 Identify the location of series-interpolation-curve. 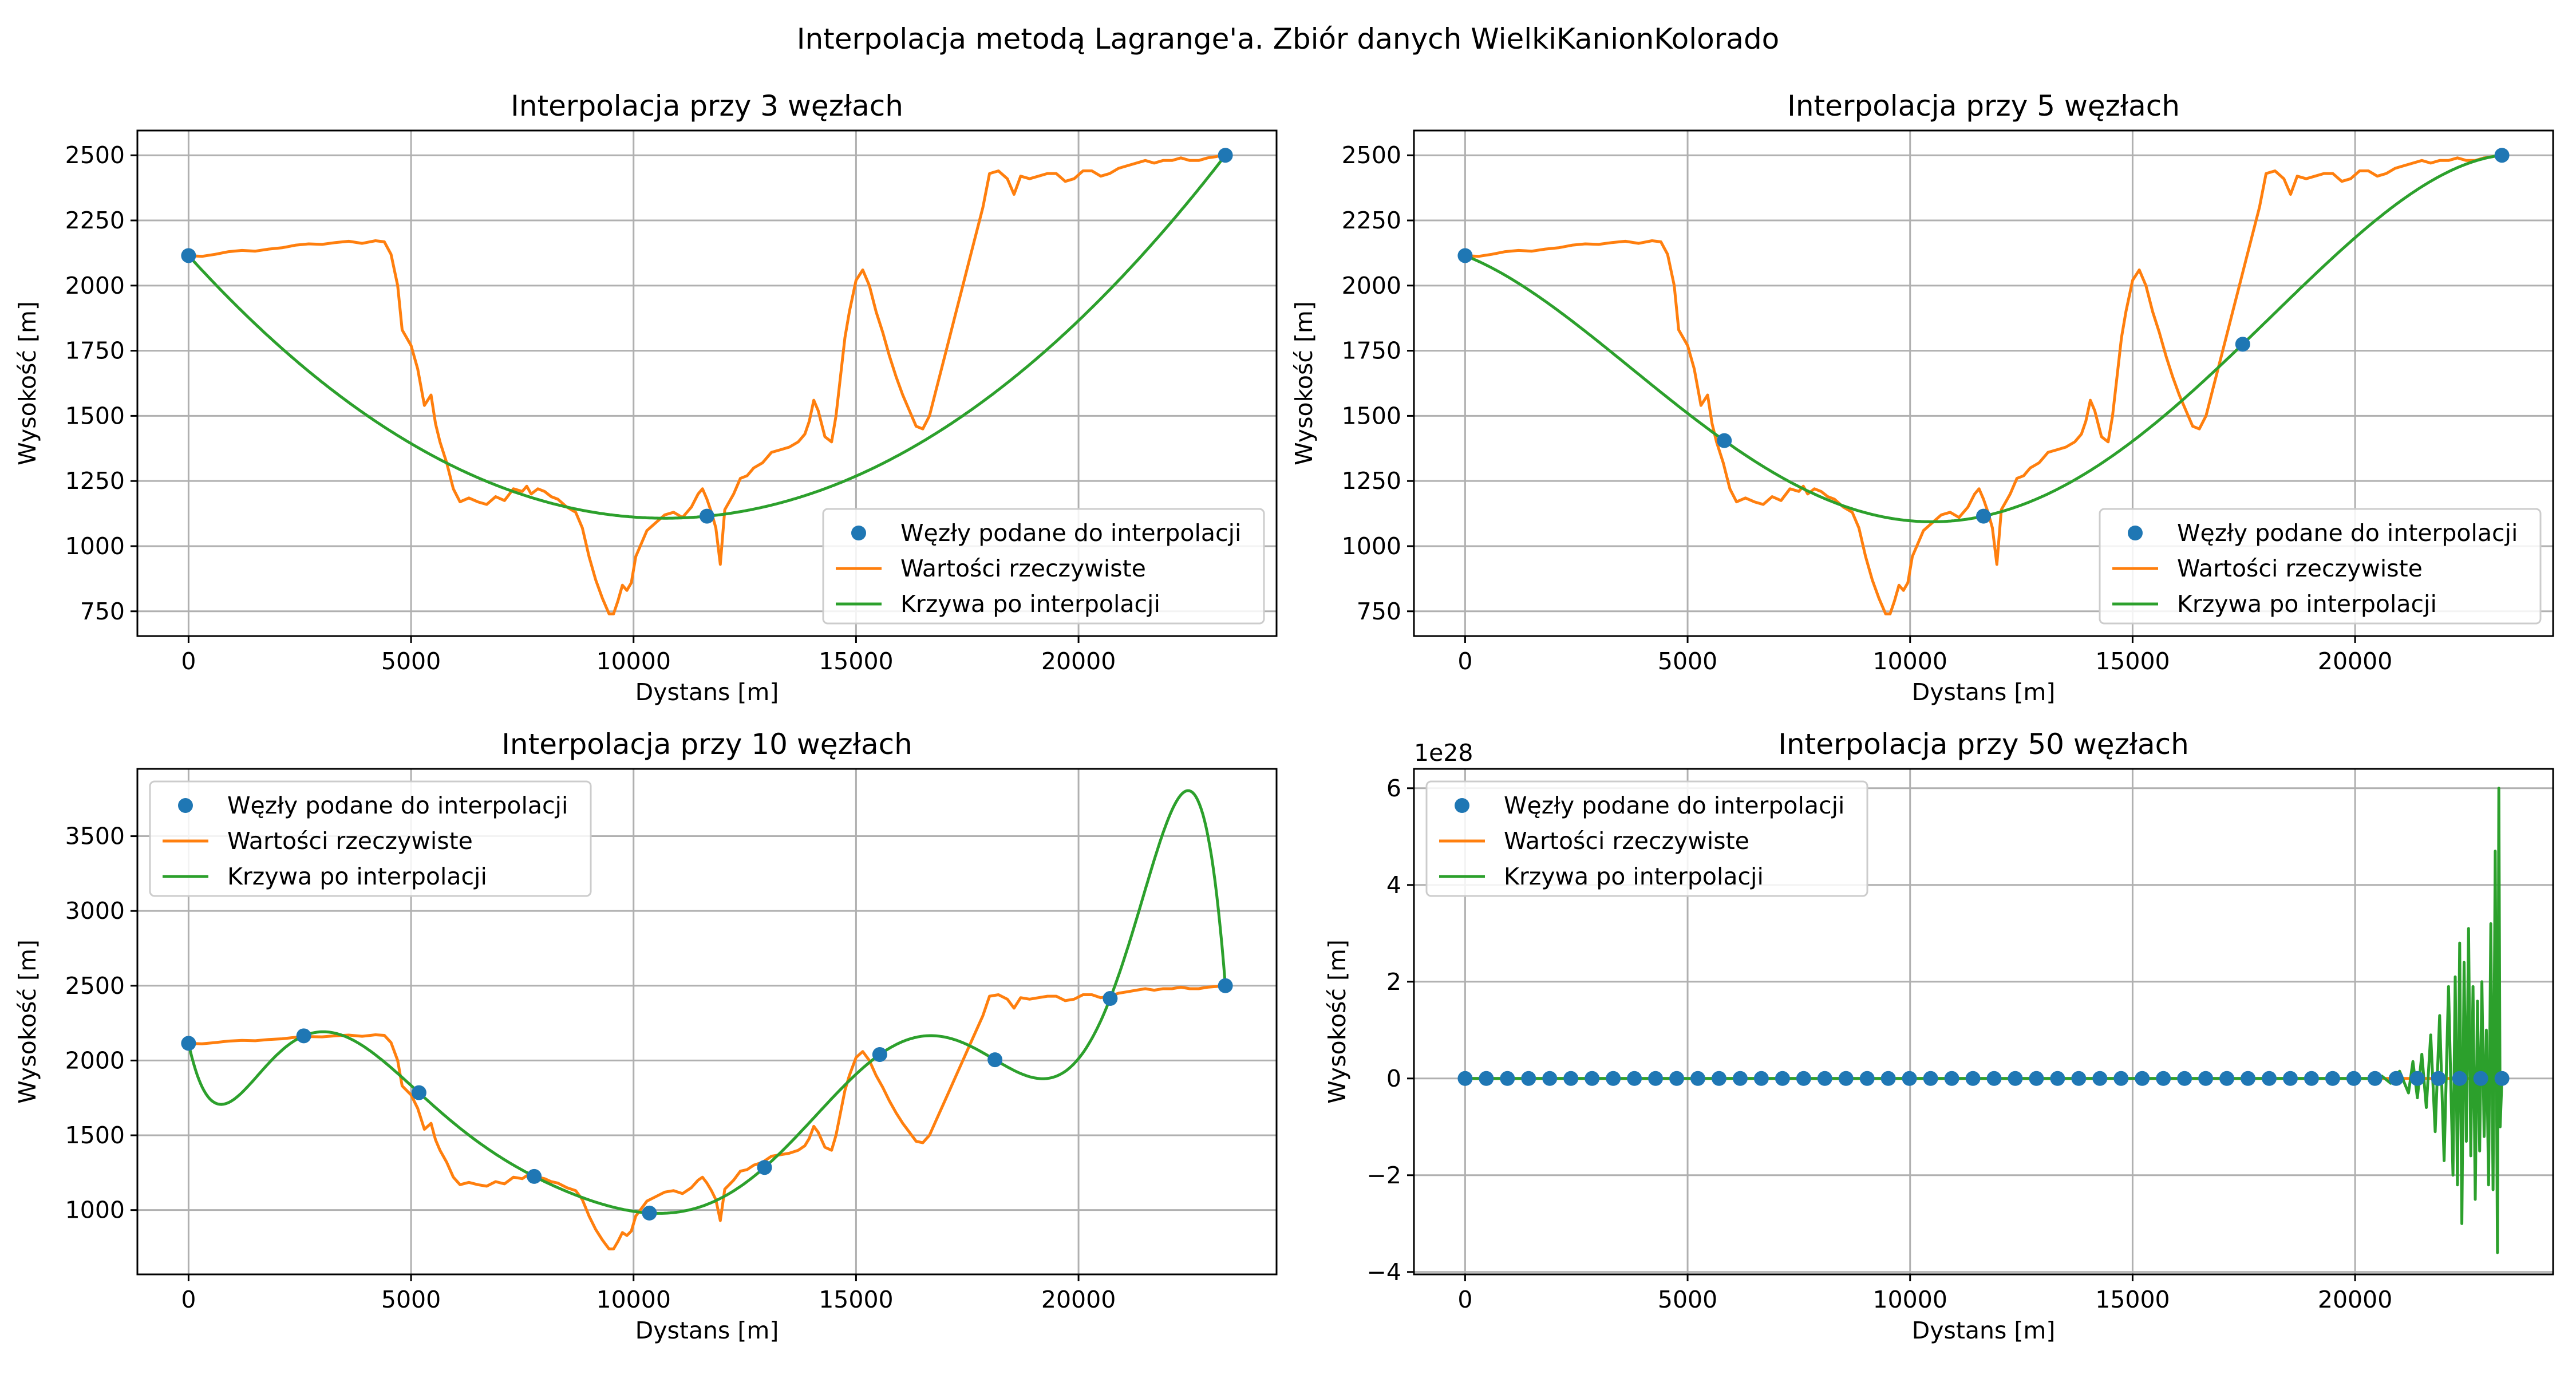
(1983, 338).